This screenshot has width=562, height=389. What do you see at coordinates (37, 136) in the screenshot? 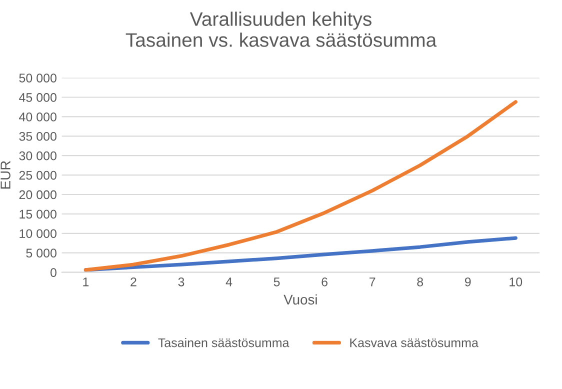
I see `y-tick-label: 35 000` at bounding box center [37, 136].